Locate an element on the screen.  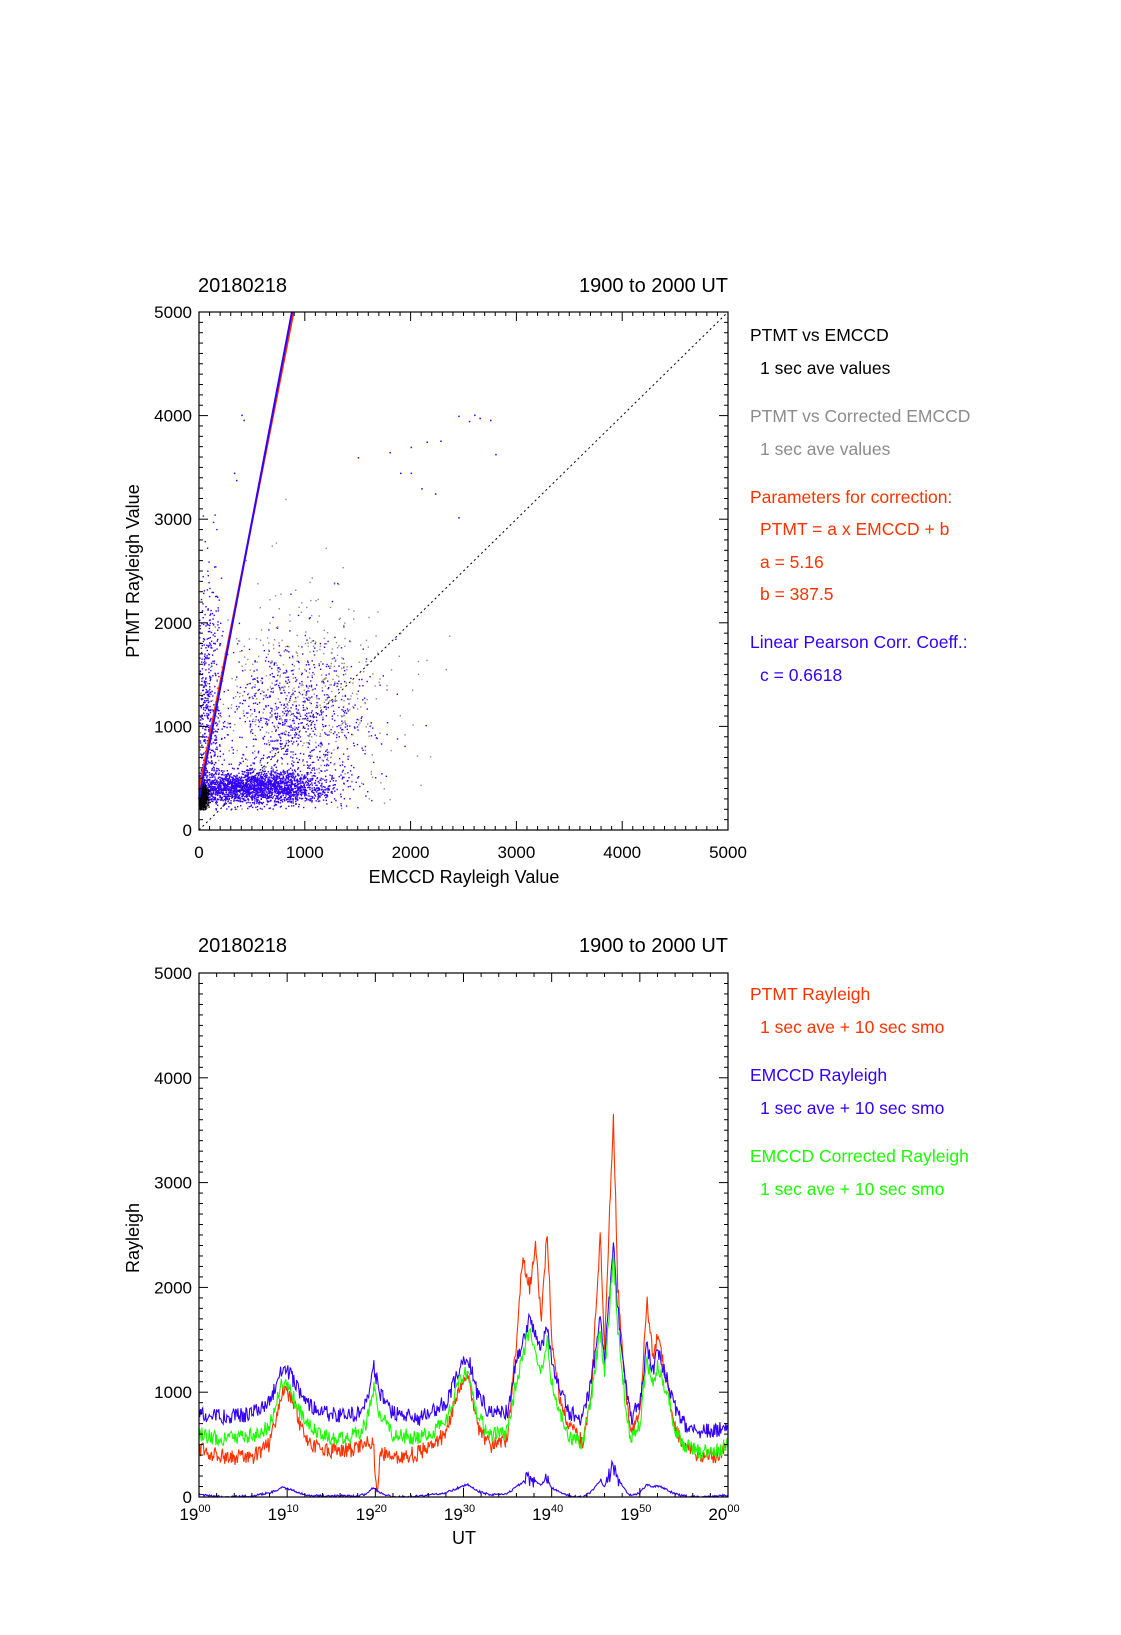
scatter-x-tick-label: 3000 is located at coordinates (516, 852).